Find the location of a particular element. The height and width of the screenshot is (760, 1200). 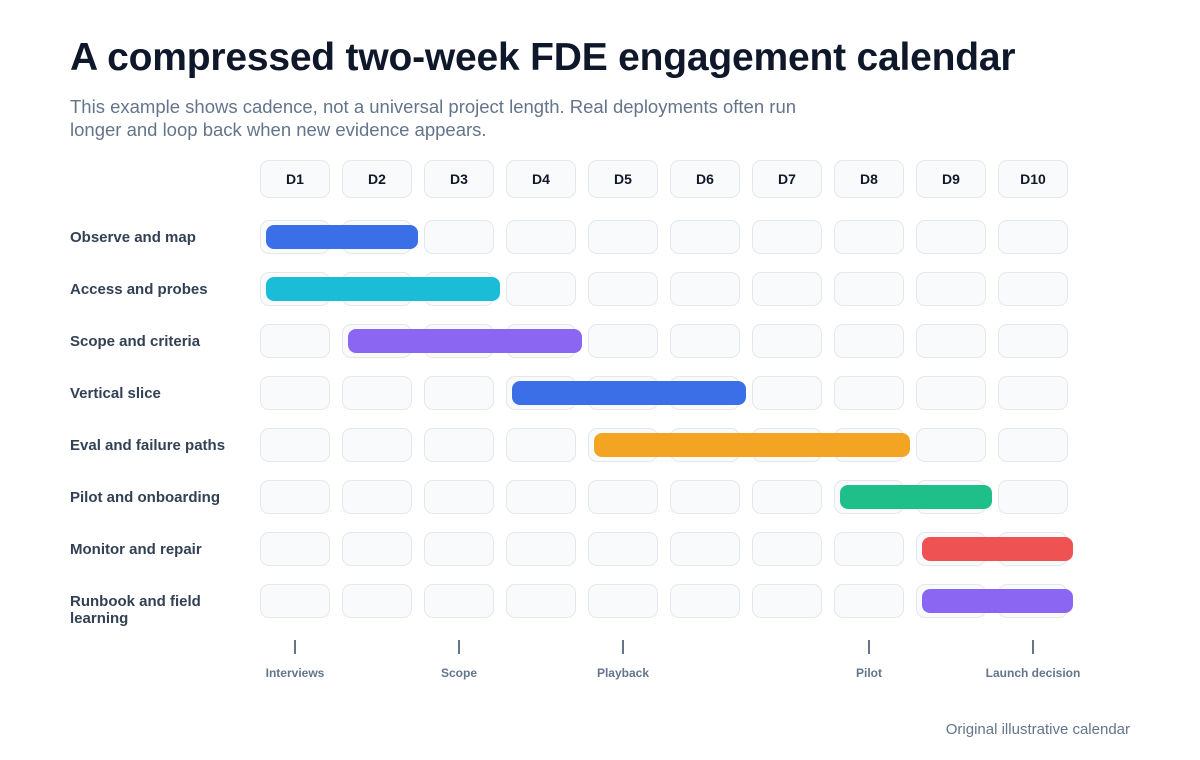

day-header-d6: D6 is located at coordinates (705, 179).